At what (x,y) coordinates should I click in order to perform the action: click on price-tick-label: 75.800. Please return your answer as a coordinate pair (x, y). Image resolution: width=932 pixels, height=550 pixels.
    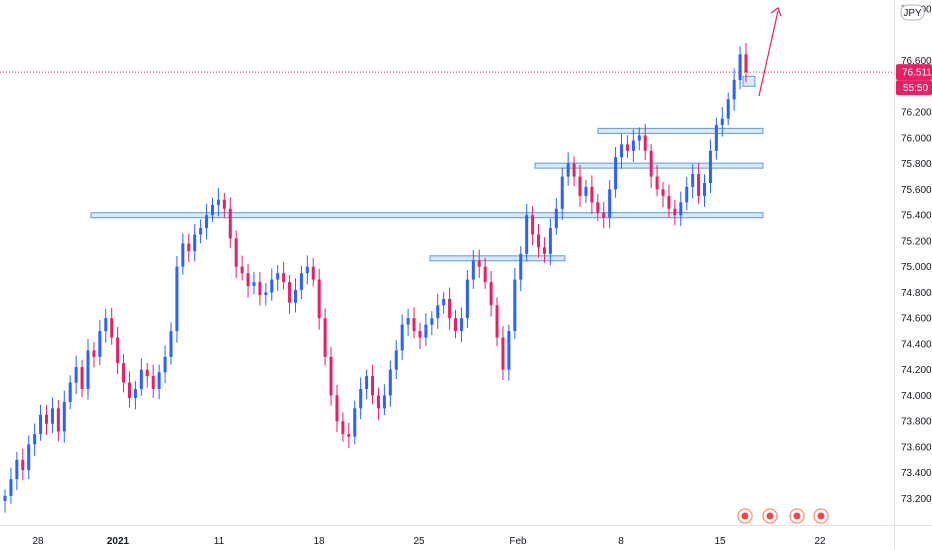
    Looking at the image, I should click on (916, 164).